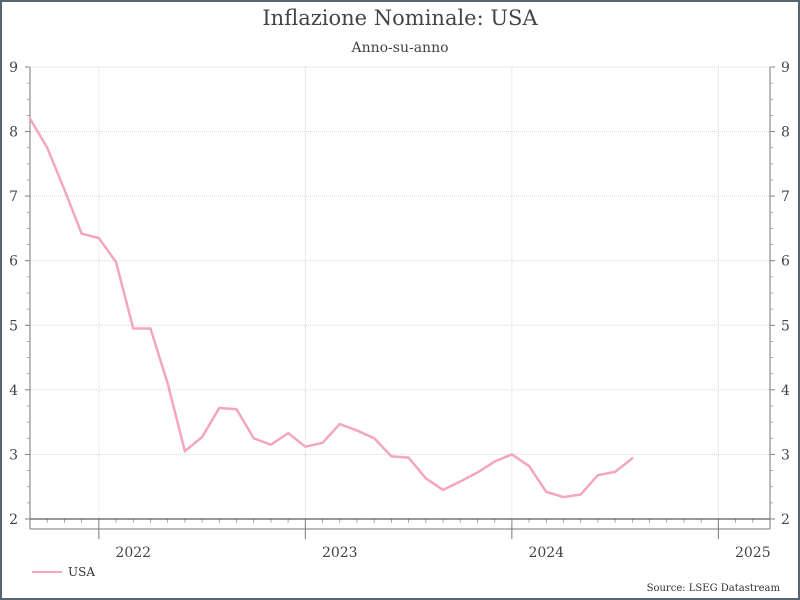 The image size is (800, 600). I want to click on y-tick-label-right: 8, so click(785, 133).